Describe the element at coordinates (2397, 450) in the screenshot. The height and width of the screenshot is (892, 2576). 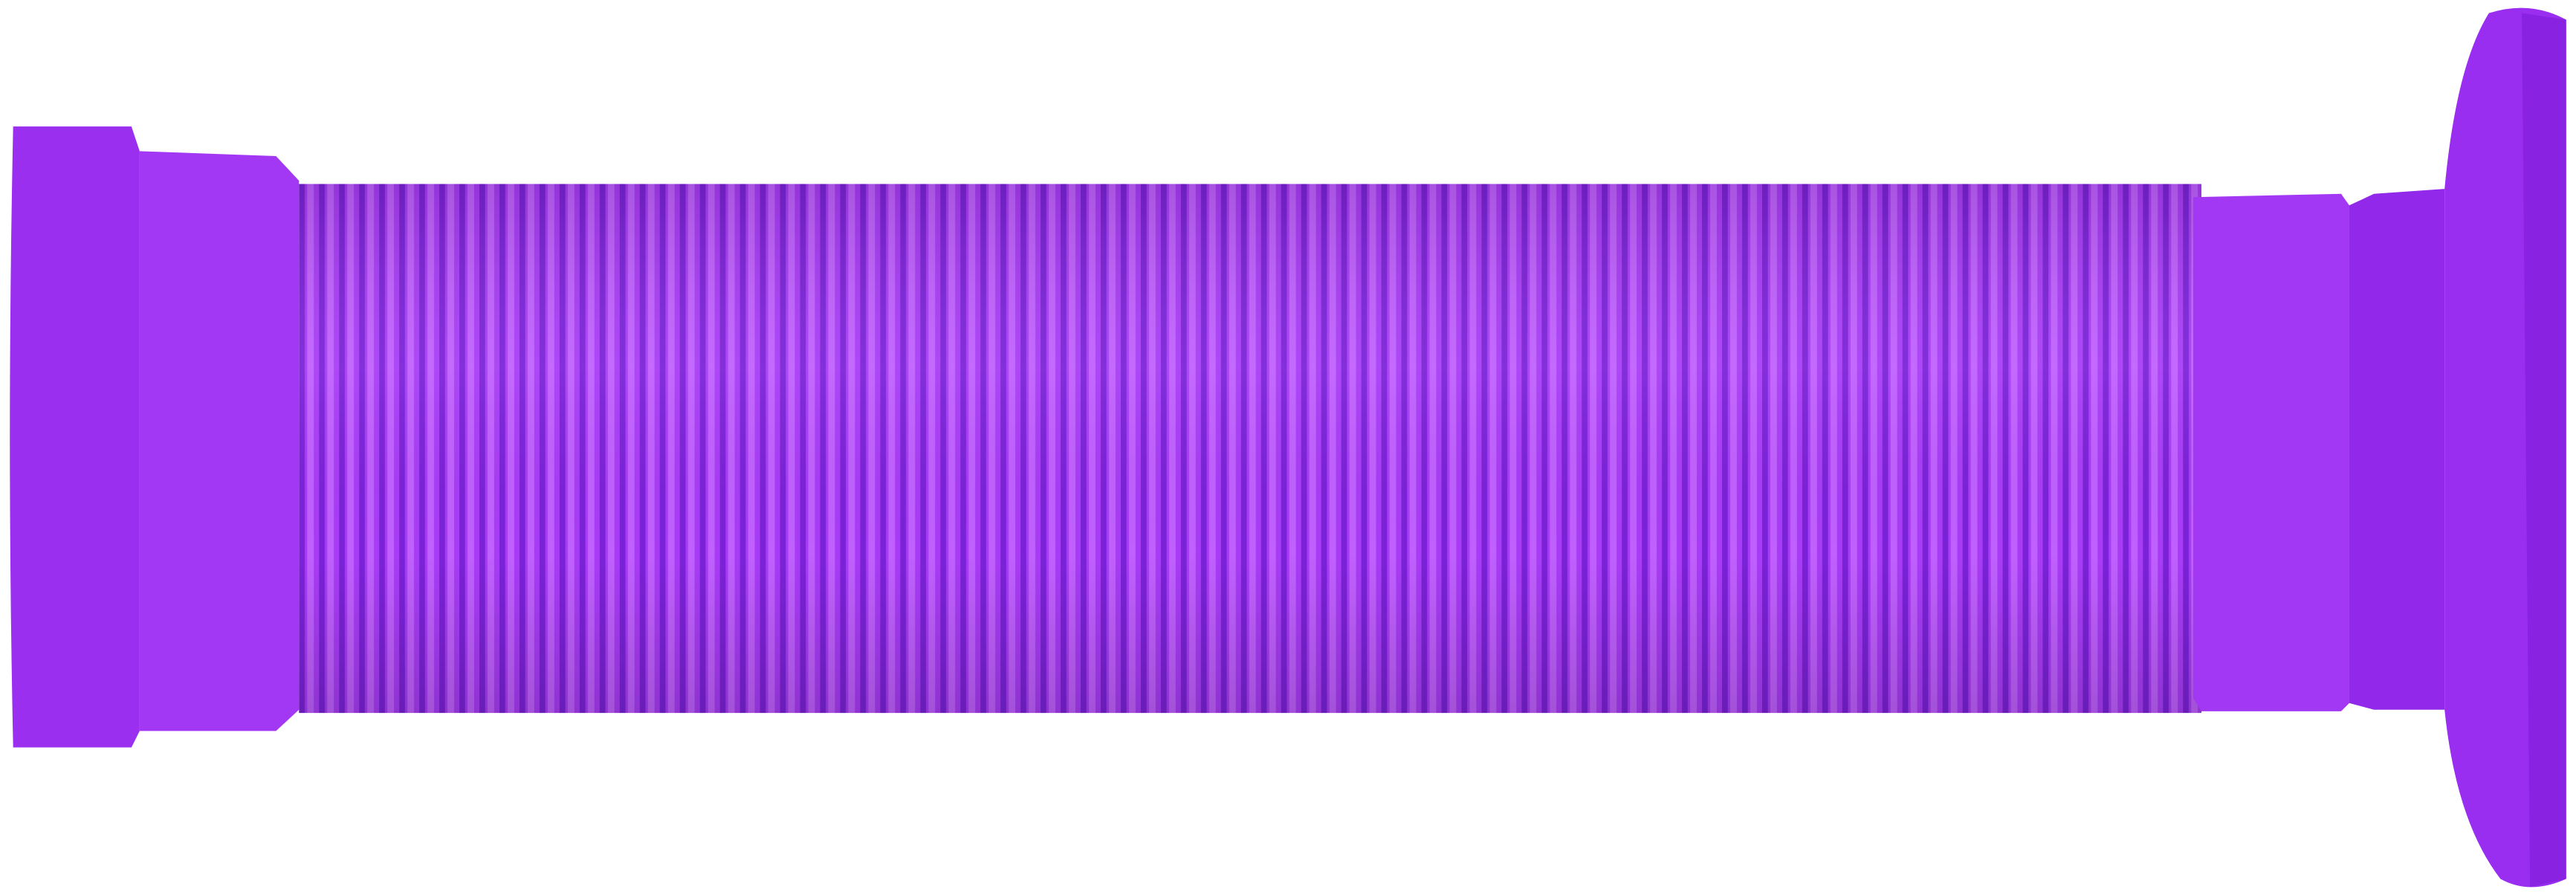
I see `flange-neck` at that location.